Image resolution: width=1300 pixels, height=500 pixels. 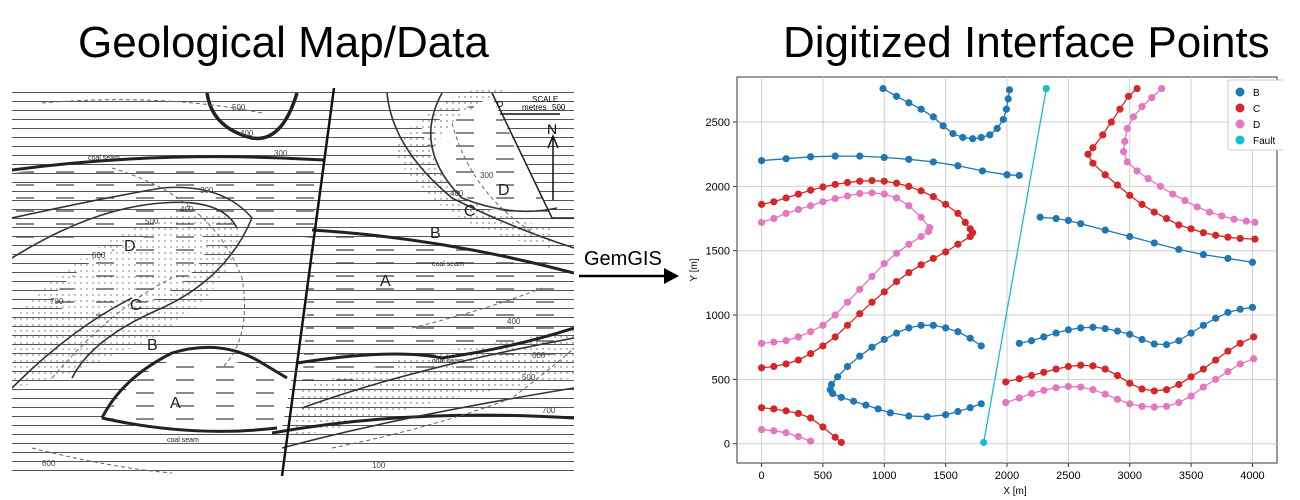 What do you see at coordinates (500, 104) in the screenshot?
I see `scale-origin-marker` at bounding box center [500, 104].